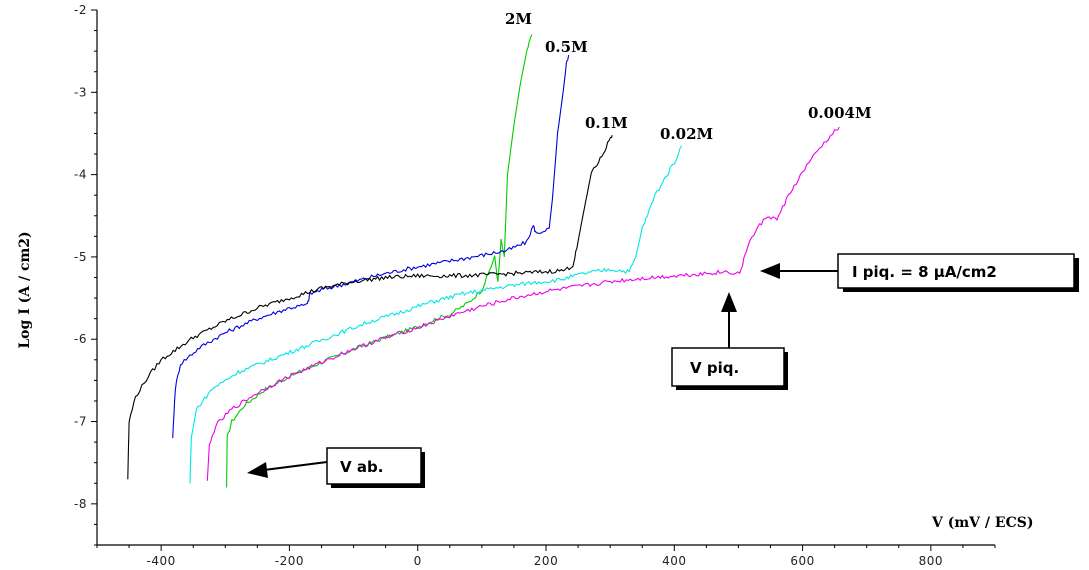 The image size is (1089, 570). What do you see at coordinates (729, 341) in the screenshot?
I see `annotation-v-piq: V piq.` at bounding box center [729, 341].